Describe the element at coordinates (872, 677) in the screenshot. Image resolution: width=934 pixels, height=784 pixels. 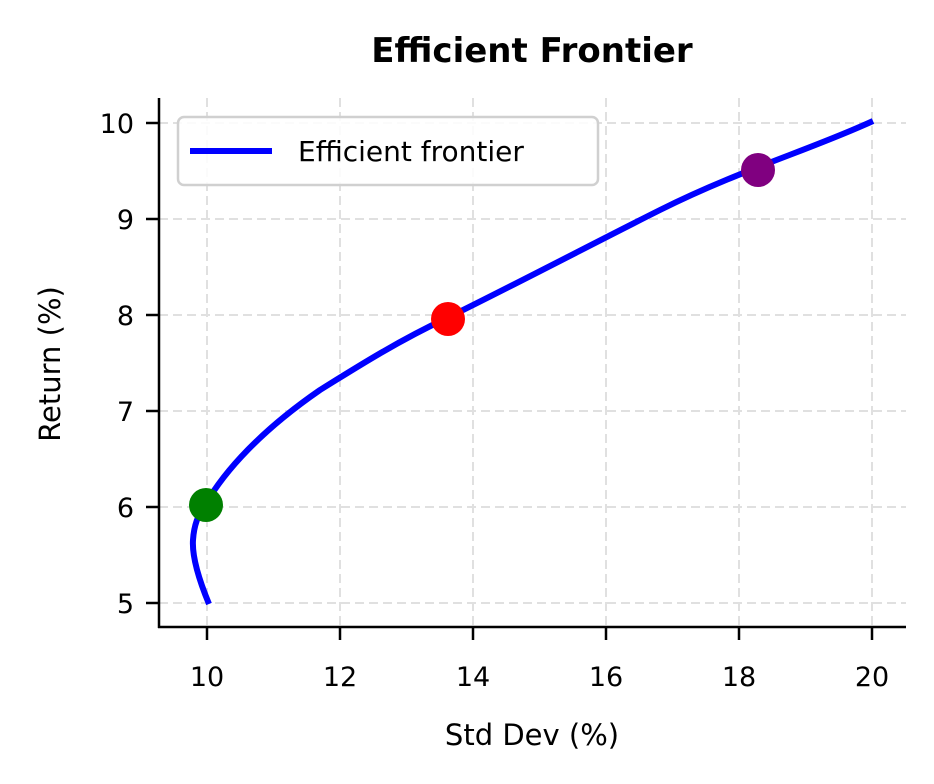
I see `x-tick-label: 20` at that location.